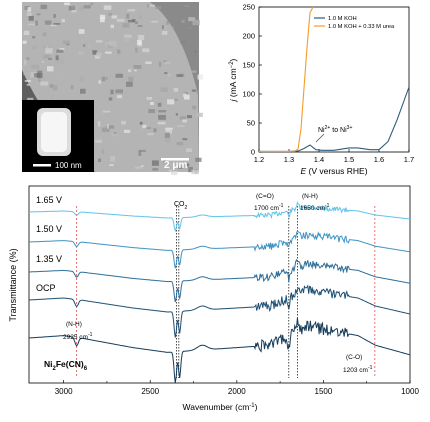 This screenshot has width=430, height=422. I want to click on annotation-sup2: 3+, so click(350, 128).